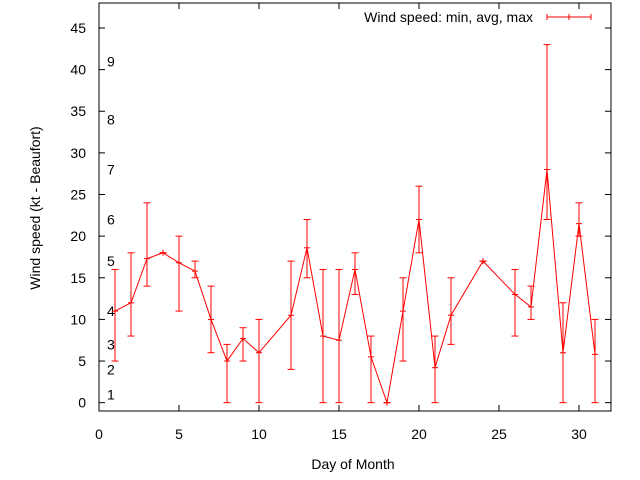 Image resolution: width=640 pixels, height=480 pixels. What do you see at coordinates (78, 195) in the screenshot?
I see `y-tick-label: 25` at bounding box center [78, 195].